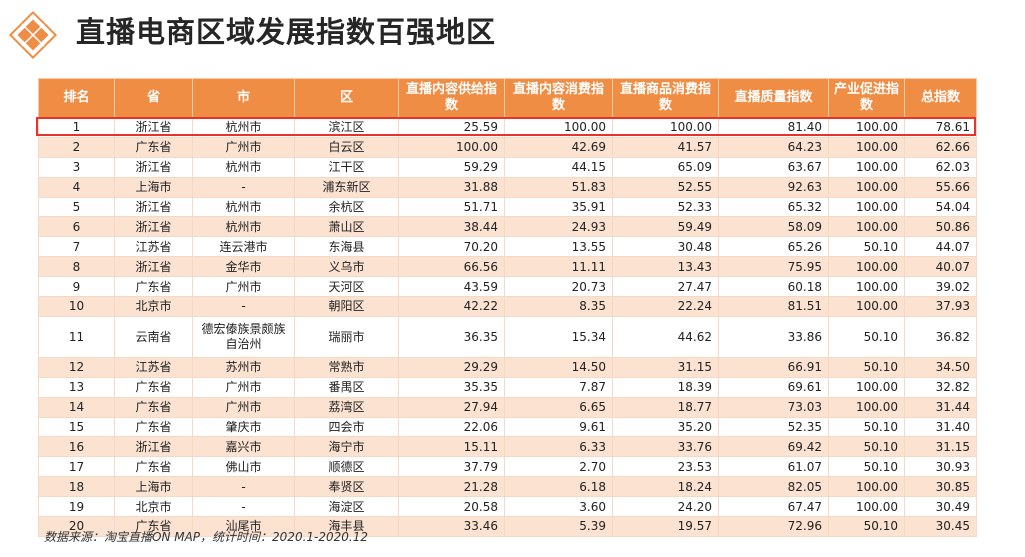 This screenshot has height=557, width=1025. What do you see at coordinates (773, 507) in the screenshot?
I see `table-cell: 67.47` at bounding box center [773, 507].